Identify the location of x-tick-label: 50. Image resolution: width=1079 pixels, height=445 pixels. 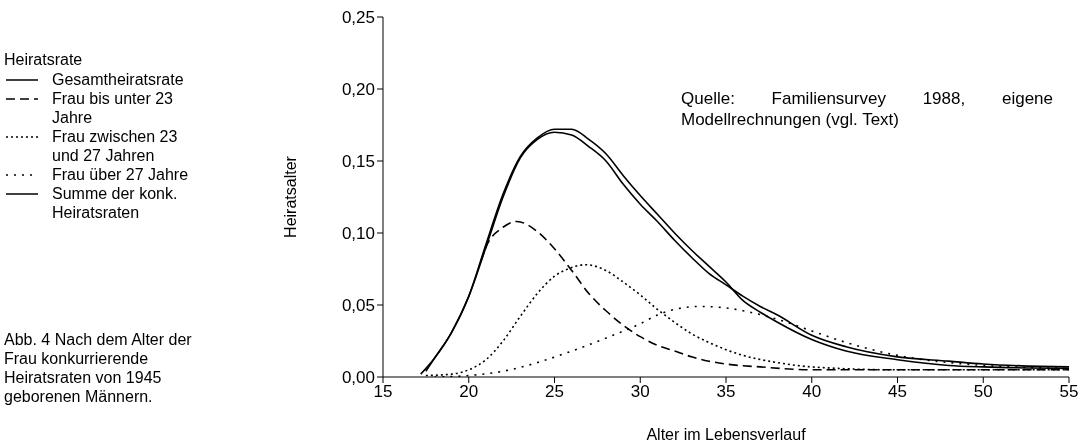
(983, 392).